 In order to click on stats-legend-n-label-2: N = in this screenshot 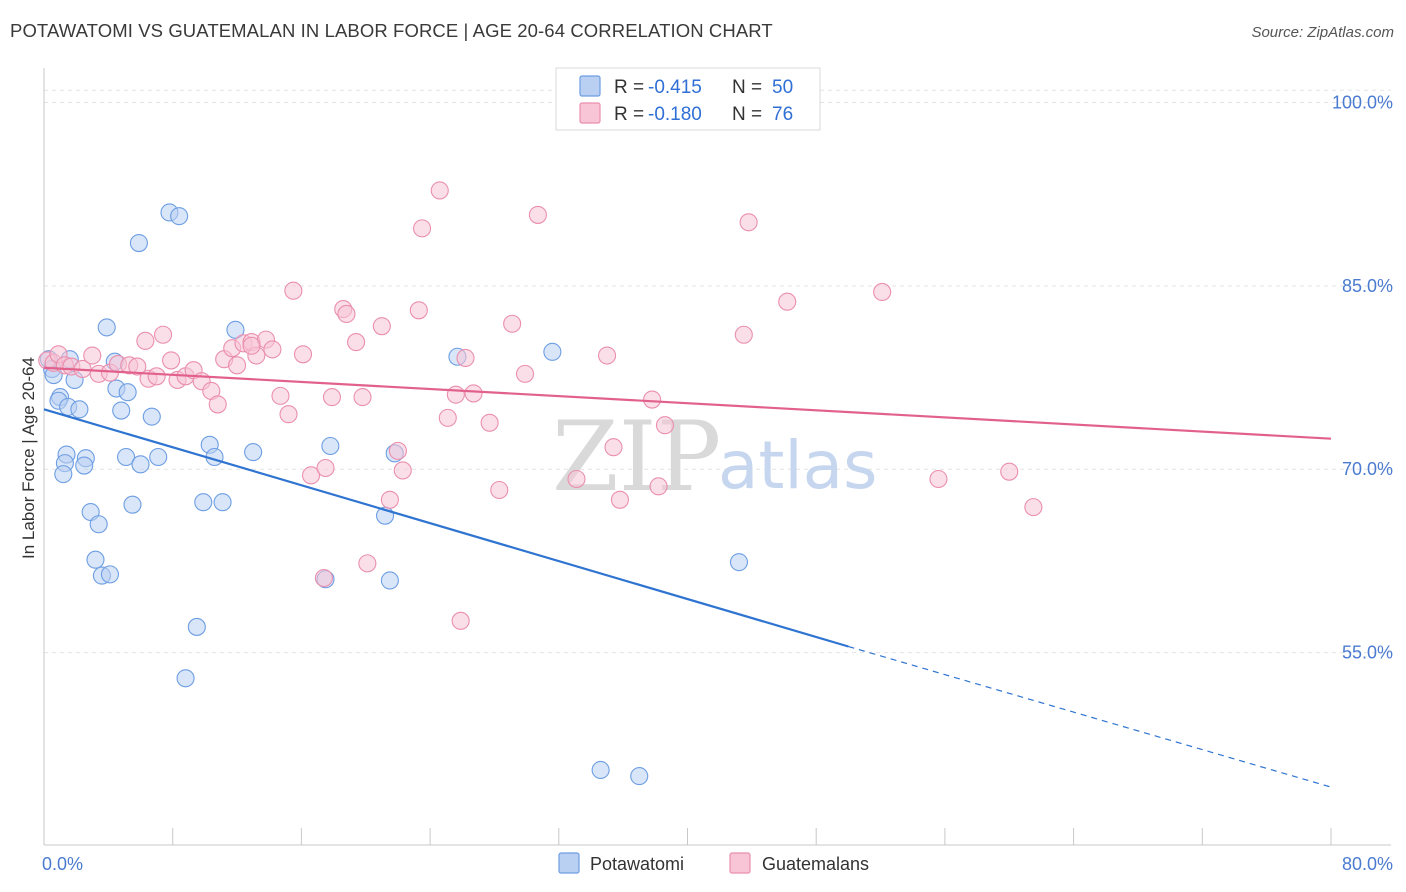, I will do `click(749, 114)`.